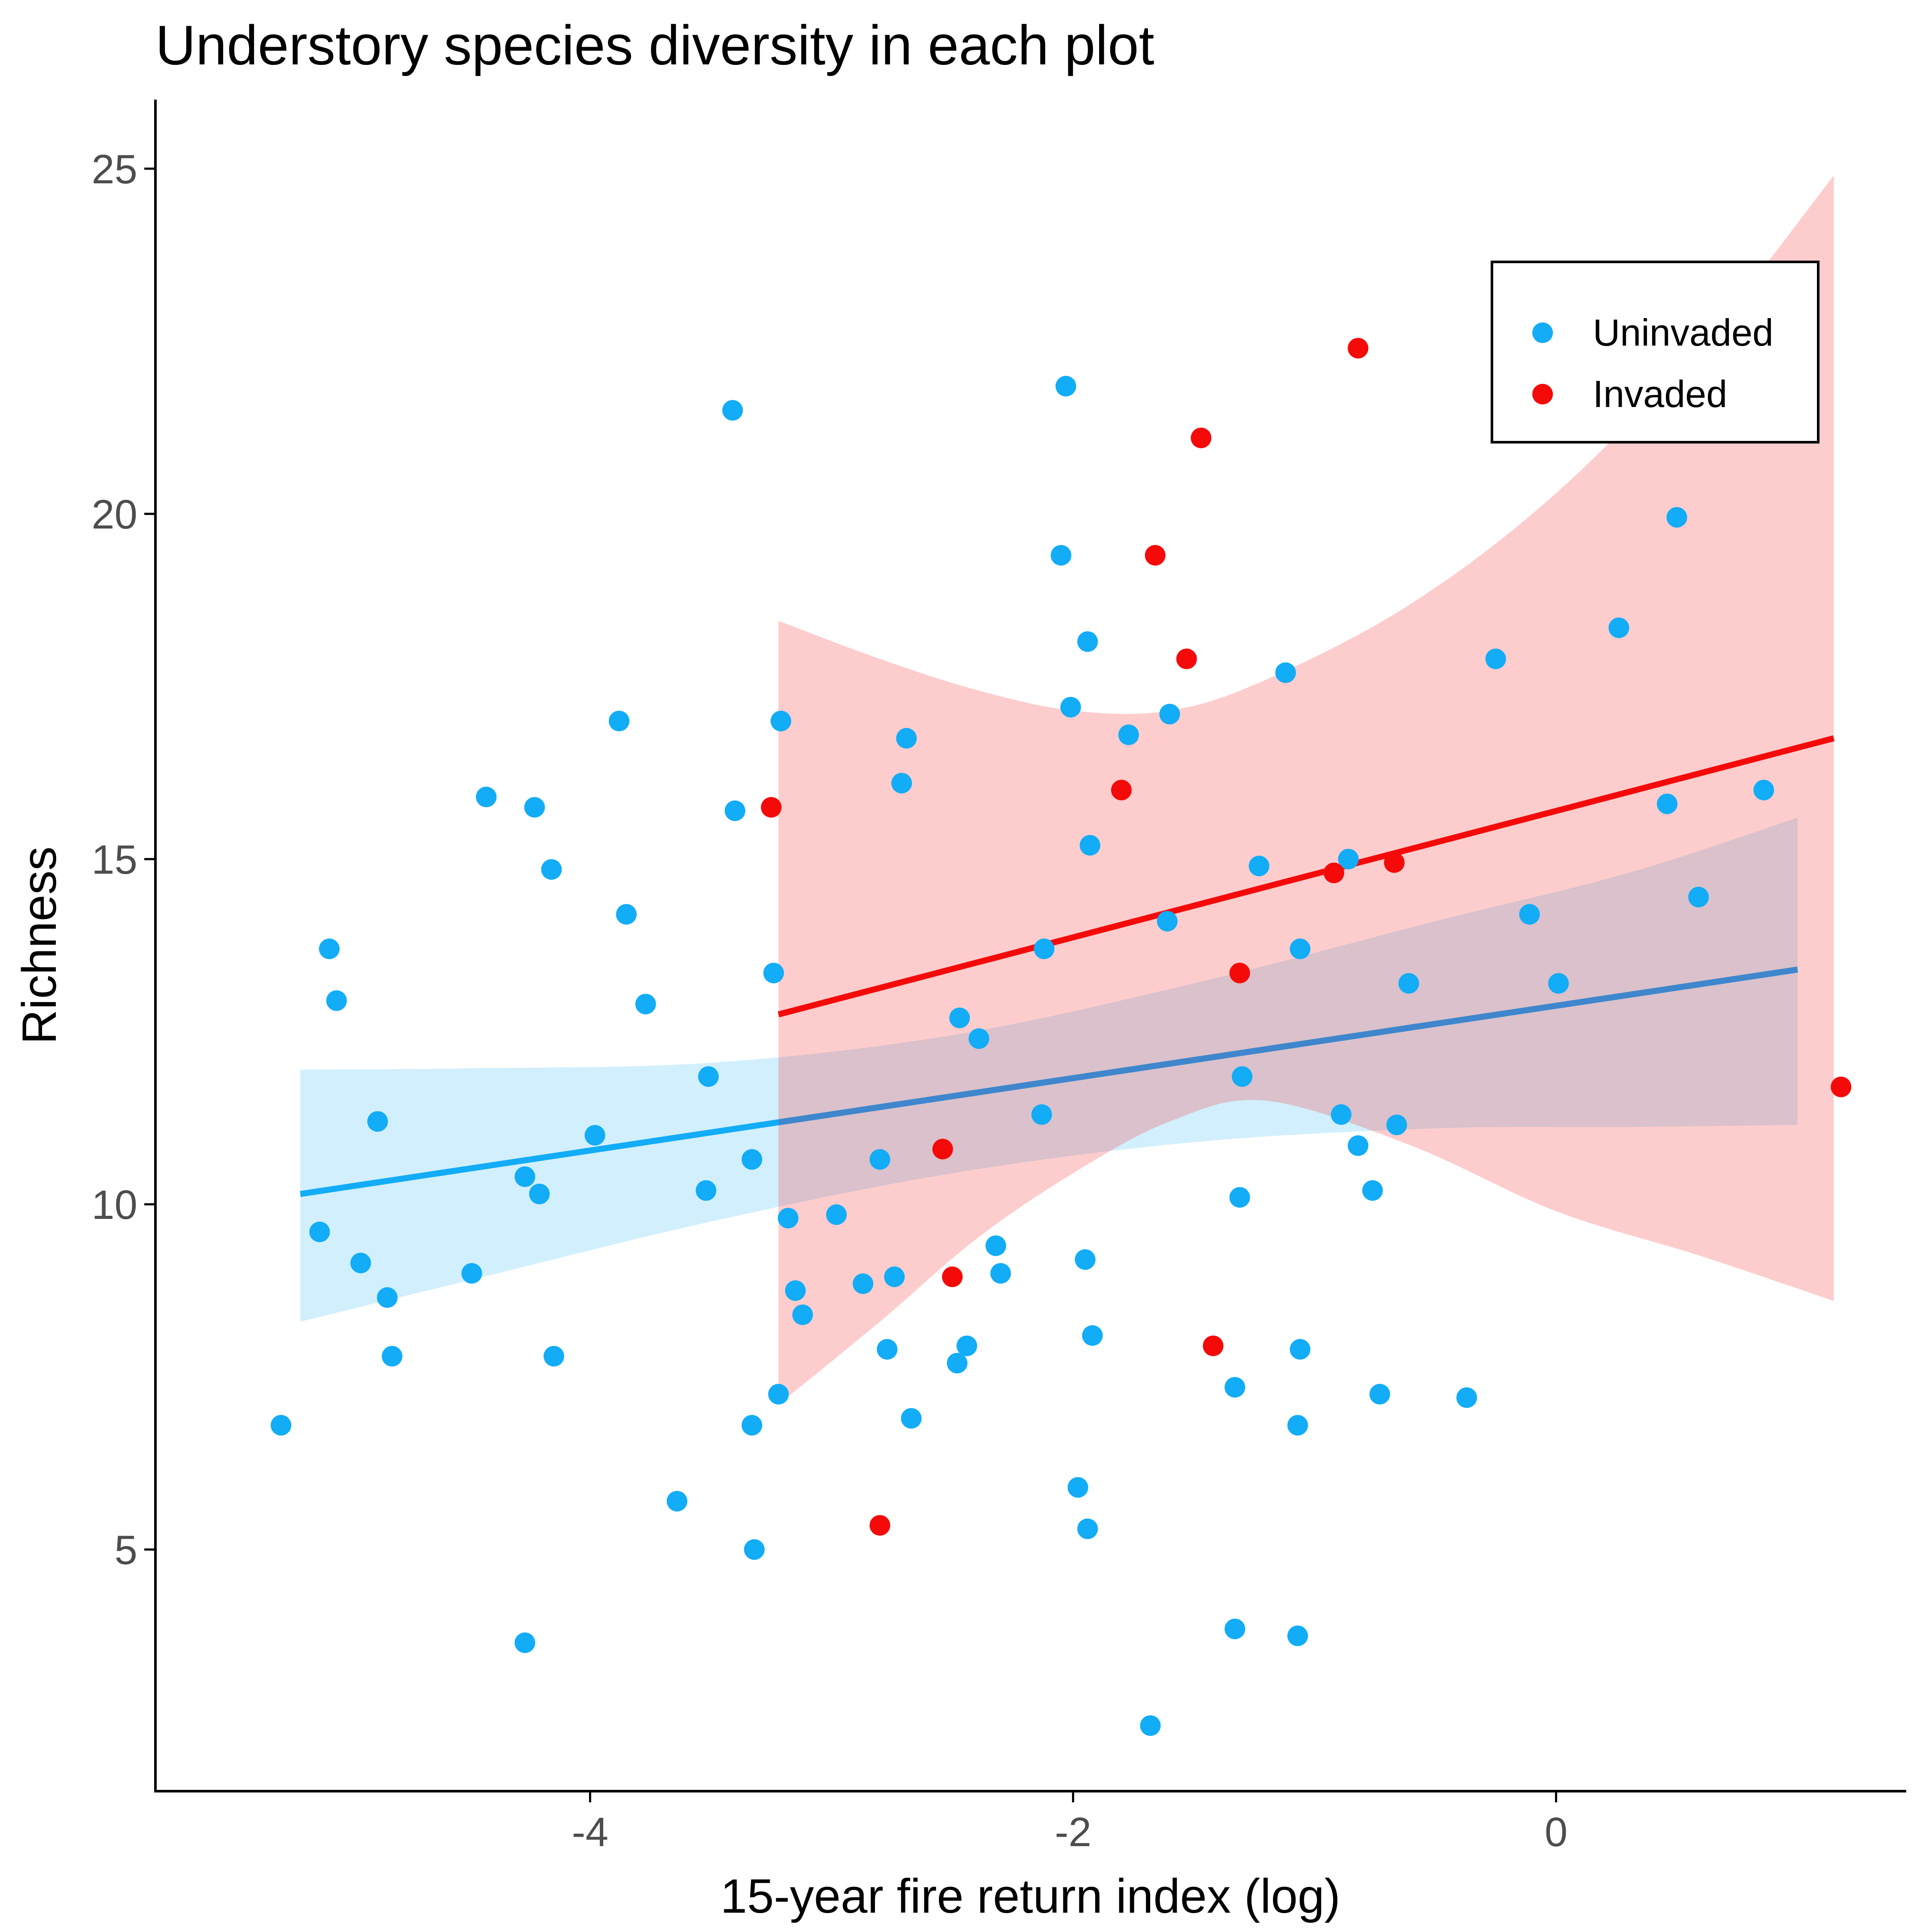 This screenshot has width=1932, height=1932. I want to click on legend-label-uninvaded: Uninvaded, so click(1683, 333).